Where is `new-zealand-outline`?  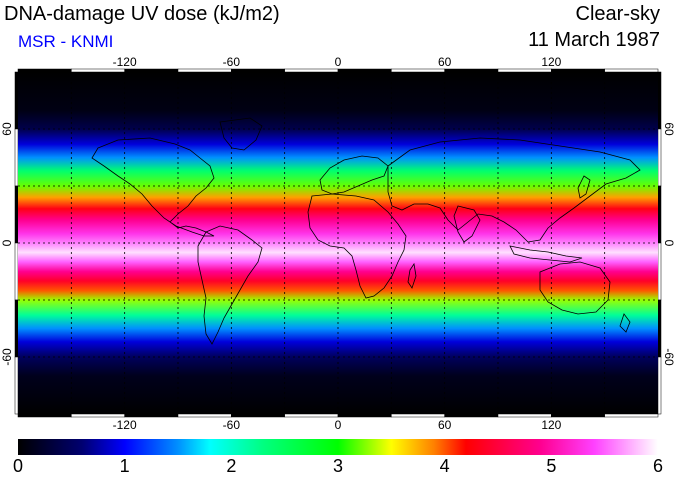 new-zealand-outline is located at coordinates (625, 323).